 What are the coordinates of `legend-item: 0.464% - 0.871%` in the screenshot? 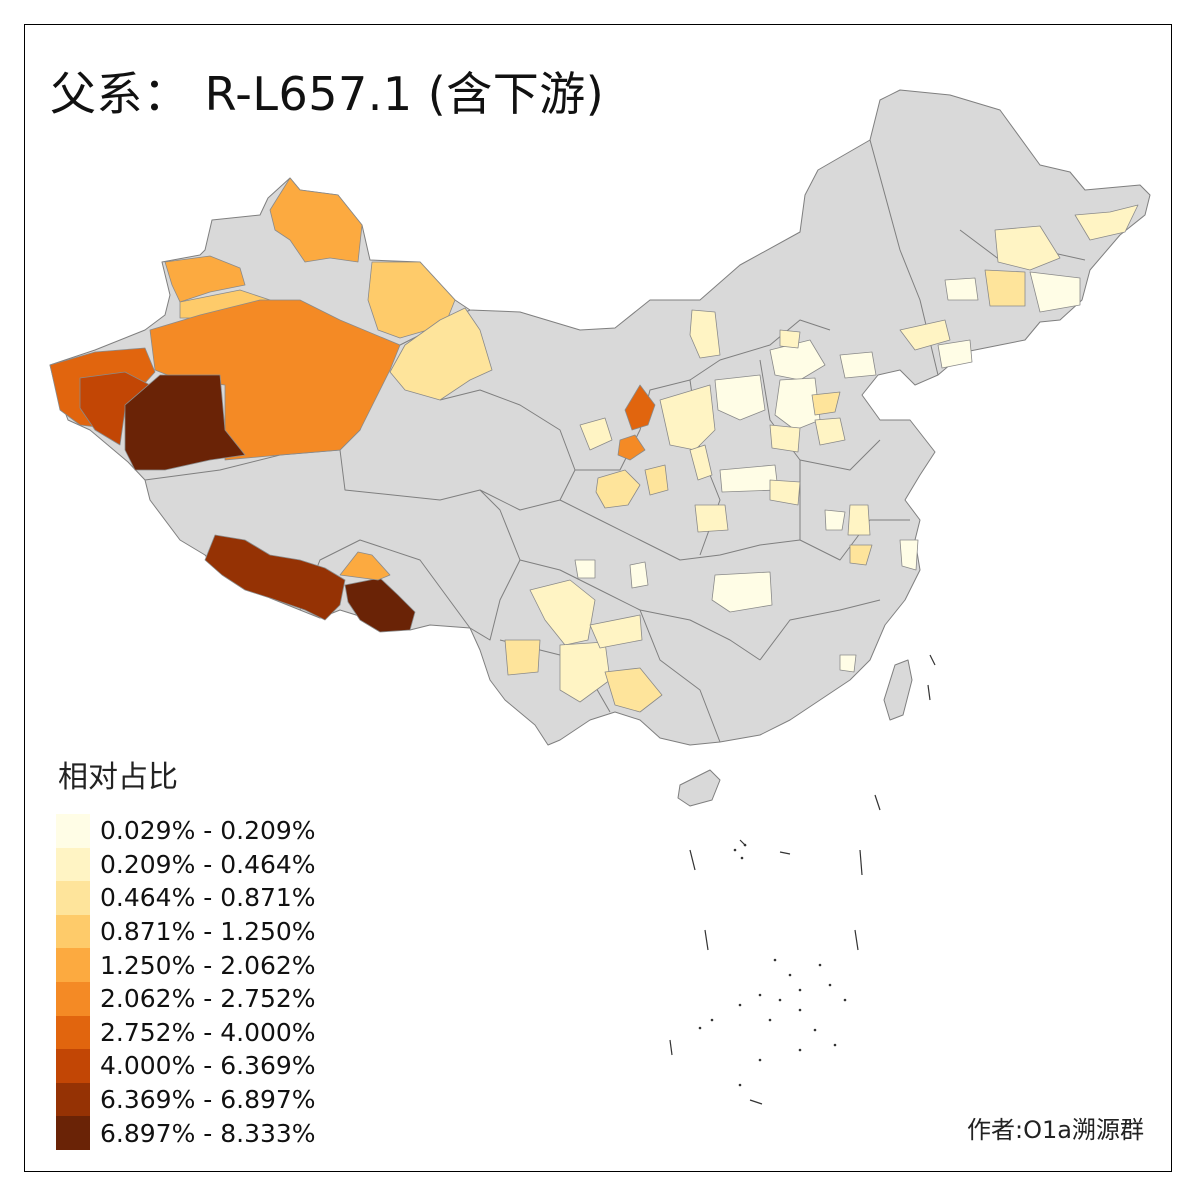 It's located at (186, 898).